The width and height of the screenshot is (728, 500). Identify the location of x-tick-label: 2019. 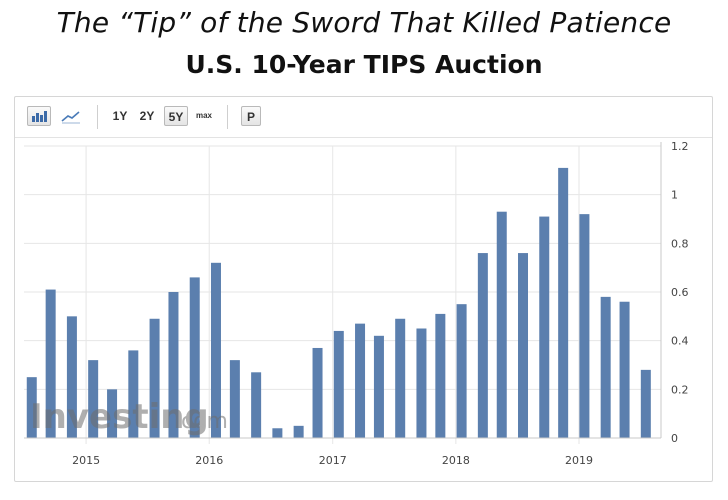
(579, 460).